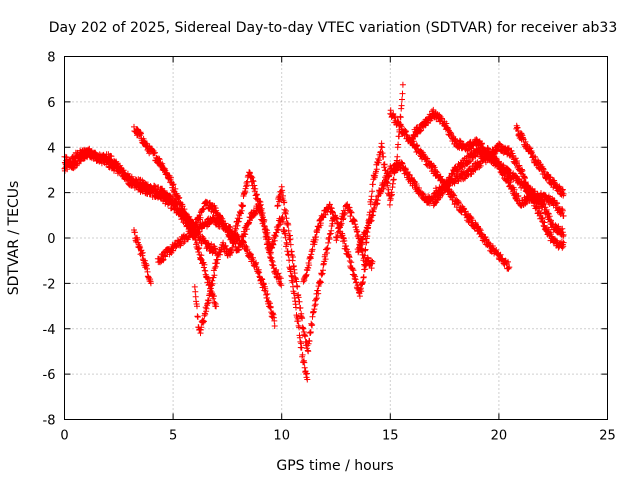 Image resolution: width=640 pixels, height=480 pixels. I want to click on series-sat-o, so click(540, 160).